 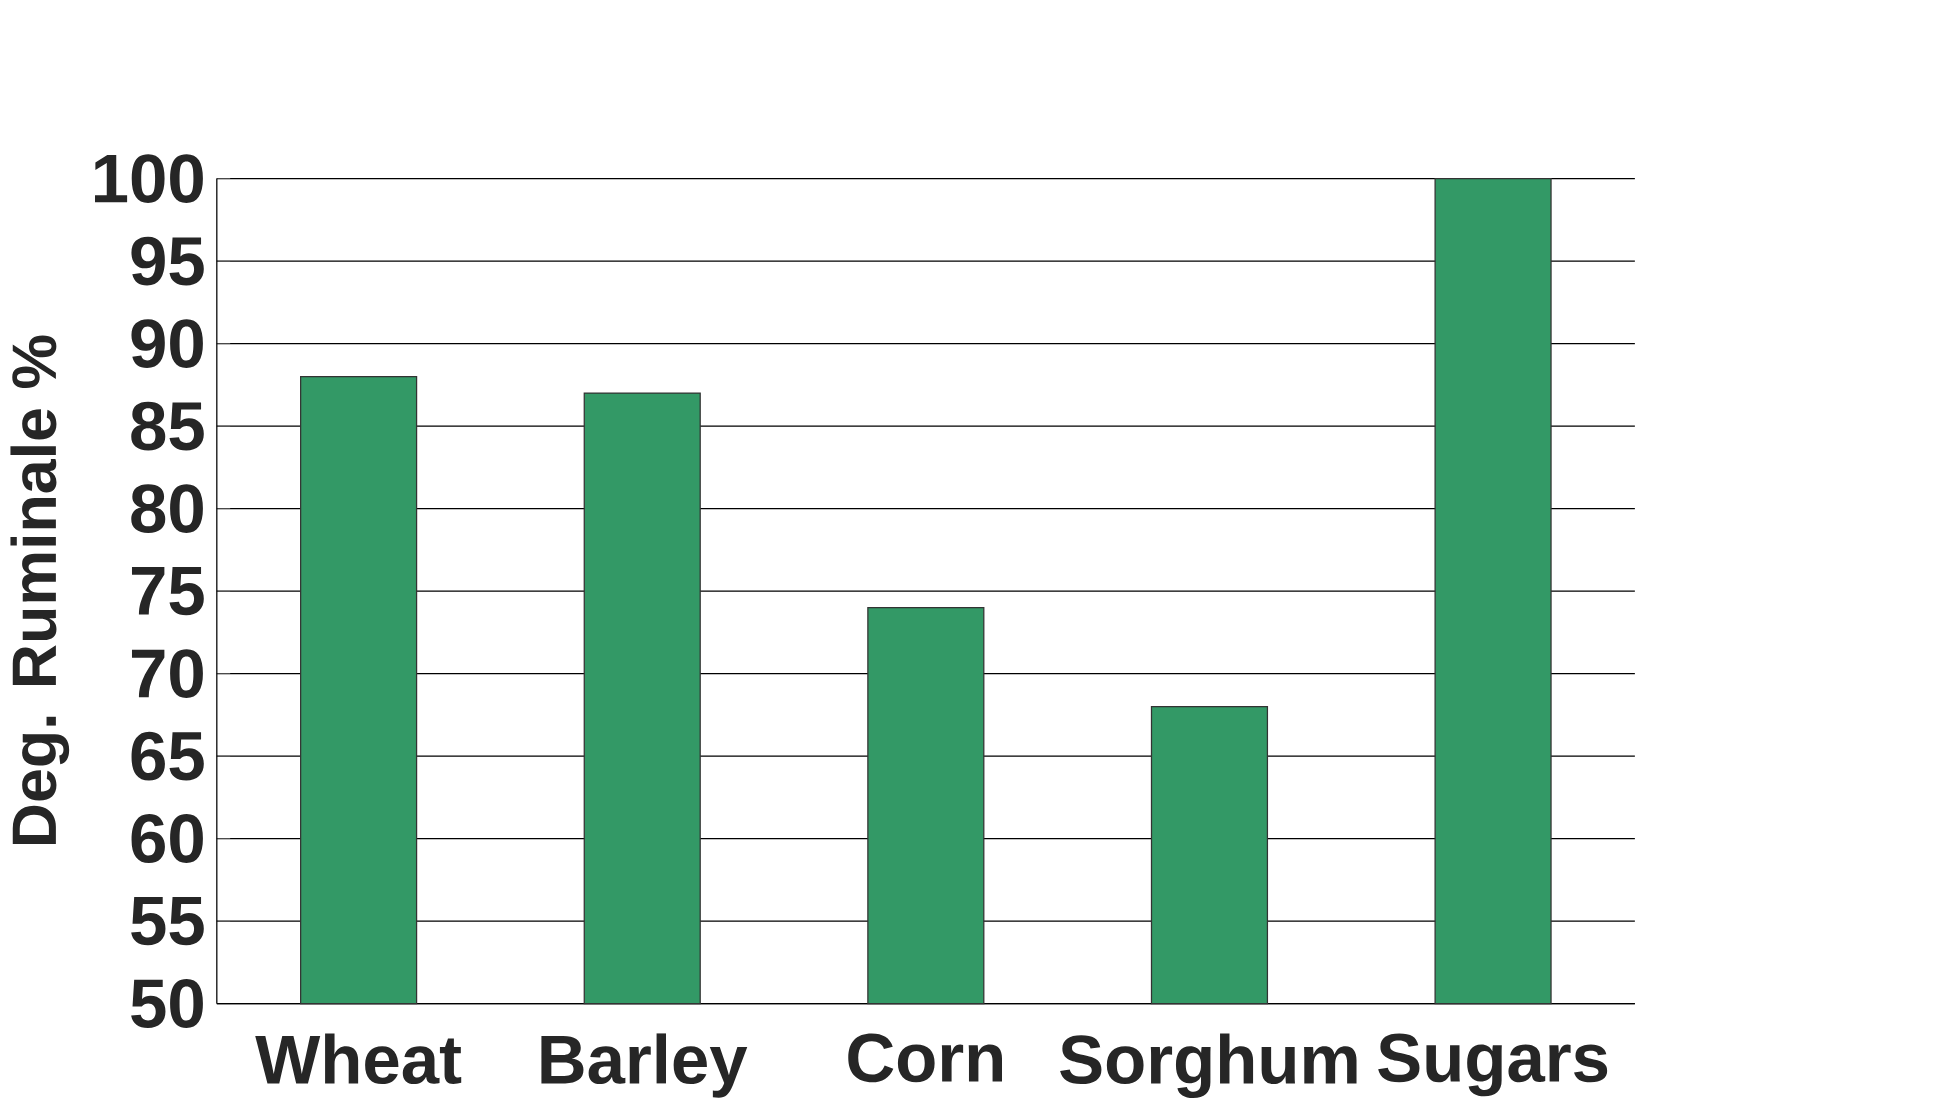 What do you see at coordinates (167, 838) in the screenshot?
I see `y-tick-label: 60` at bounding box center [167, 838].